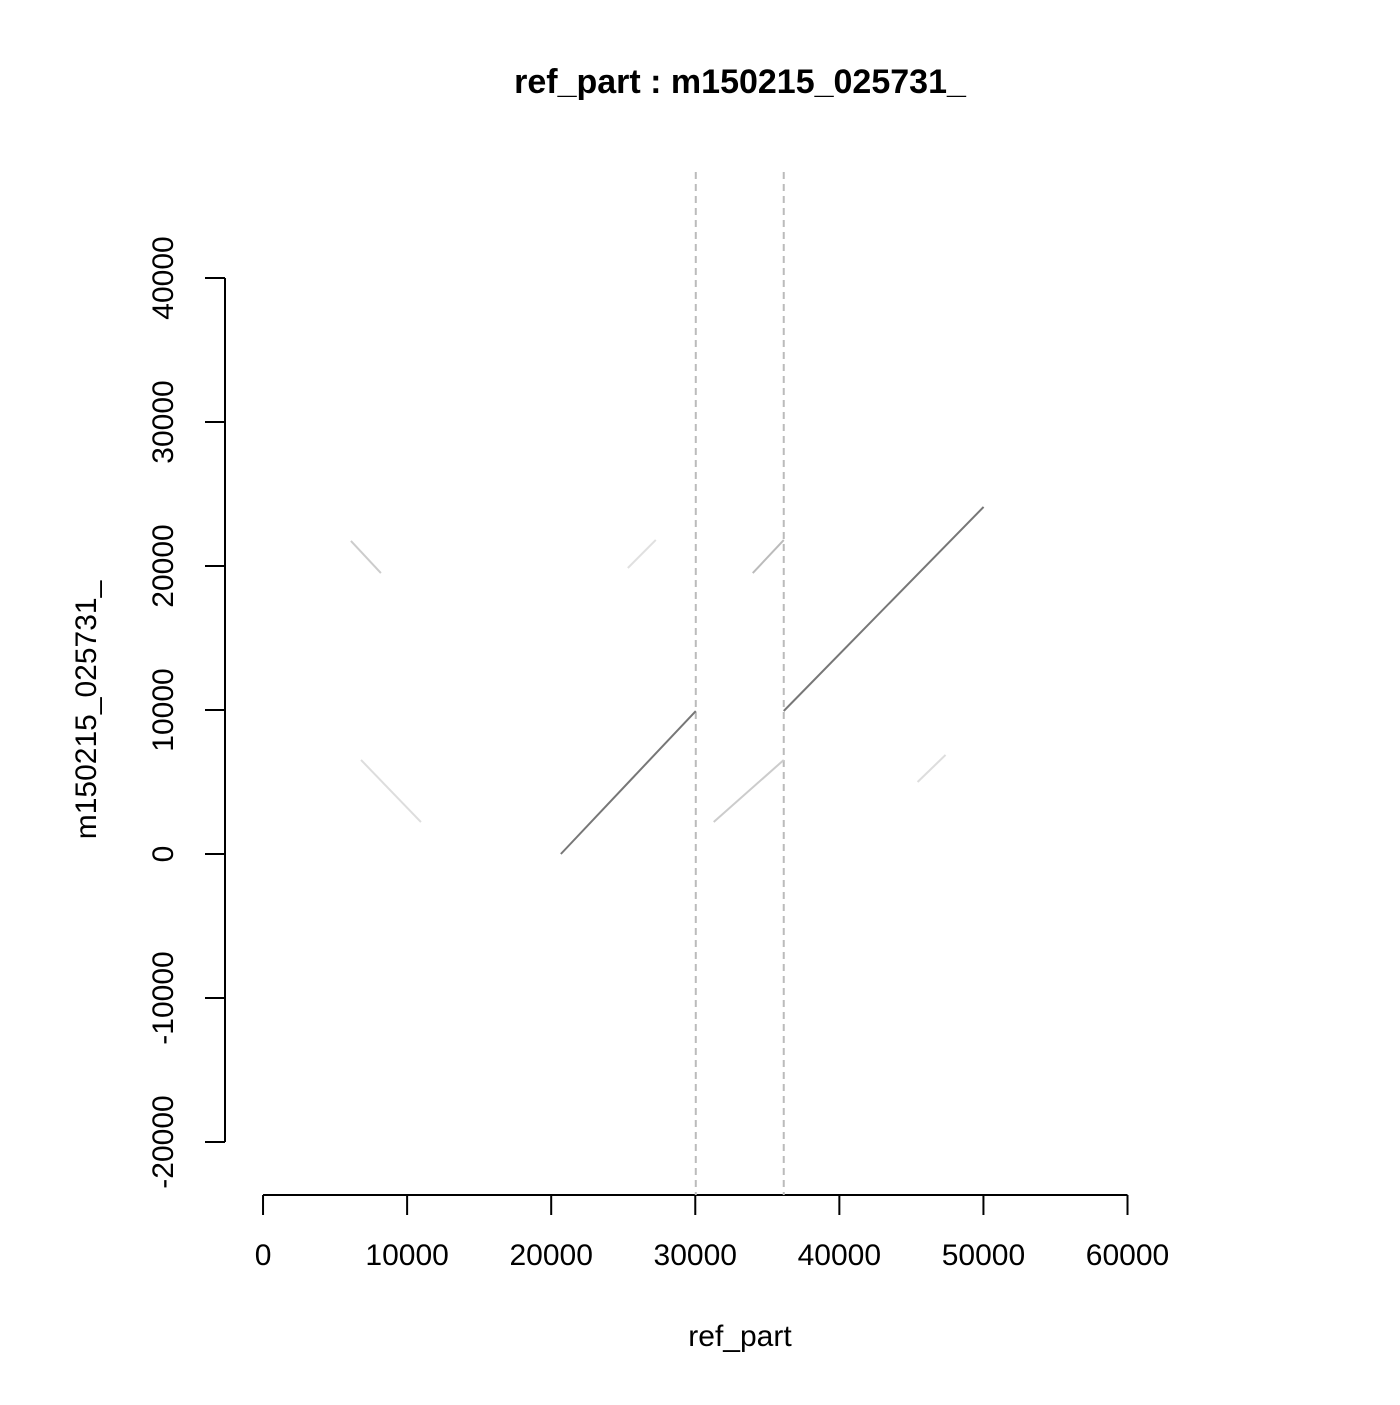 Image resolution: width=1400 pixels, height=1405 pixels. I want to click on x-tick-label: 0, so click(263, 1255).